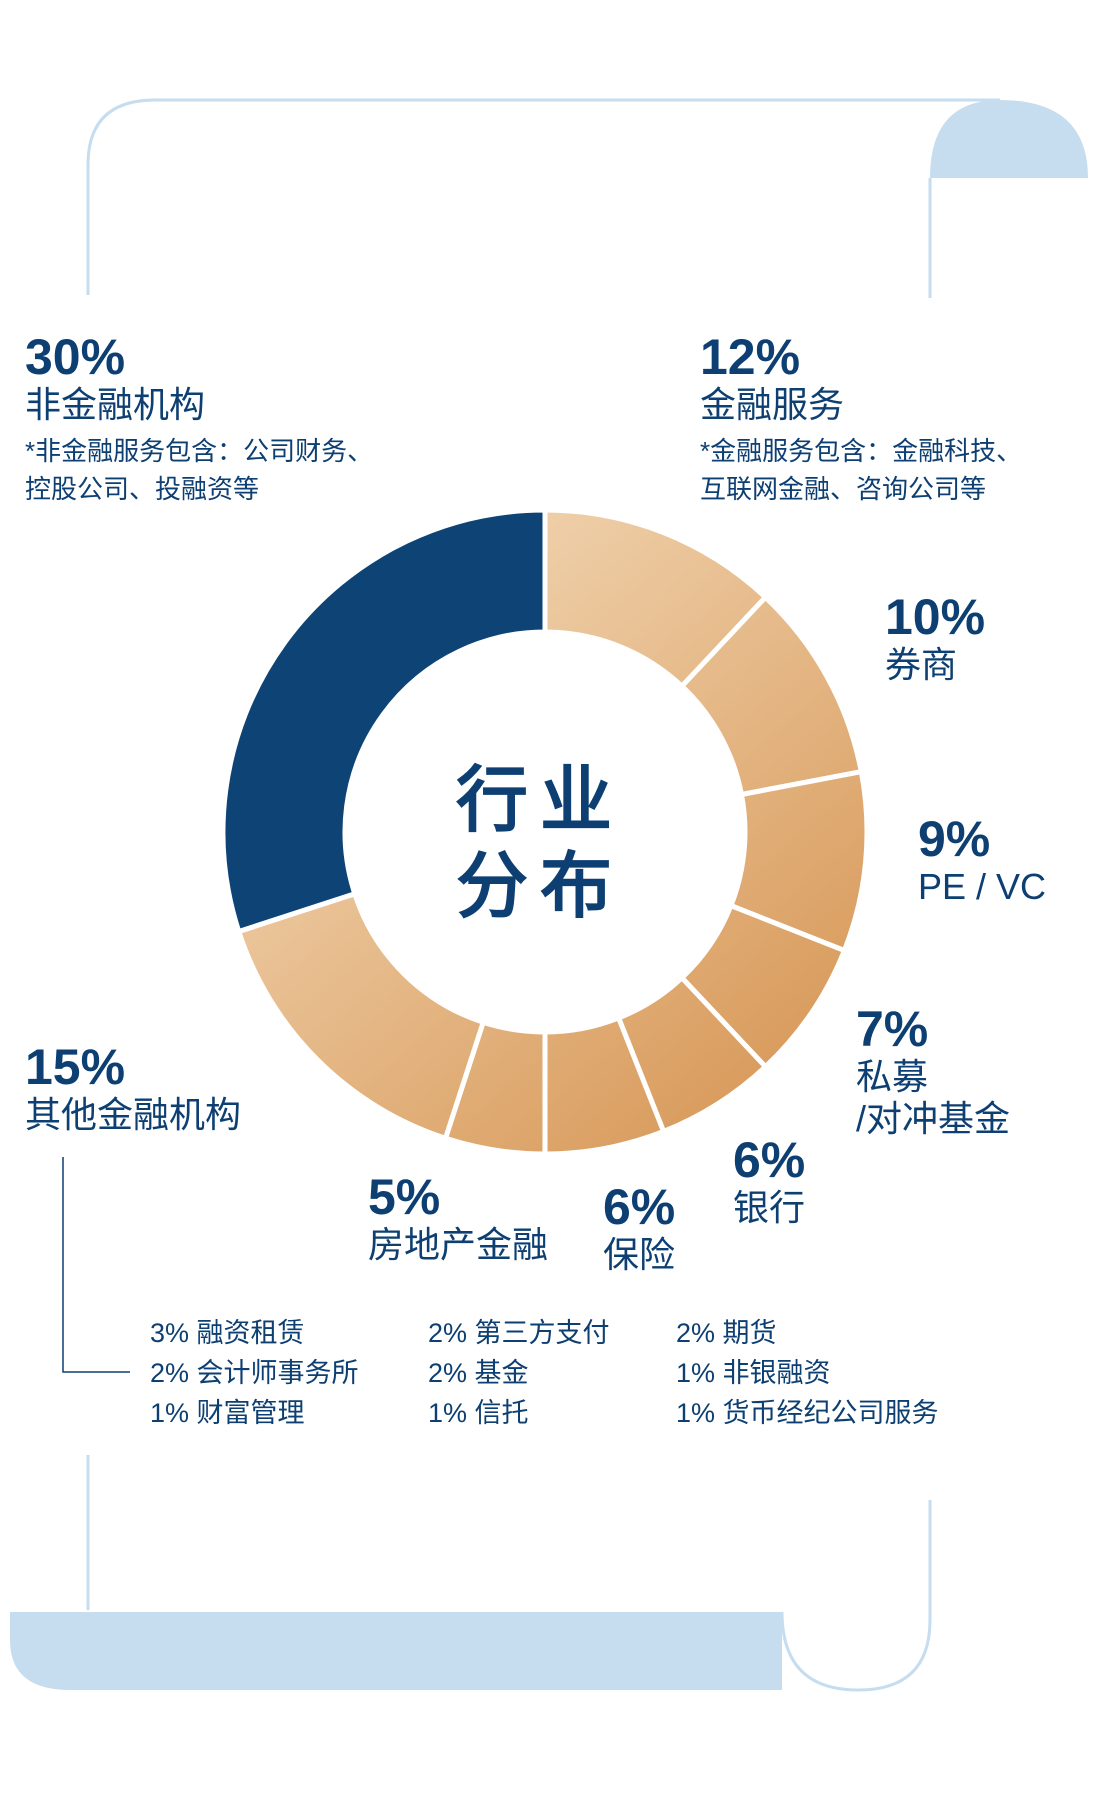 Image resolution: width=1100 pixels, height=1795 pixels. I want to click on label-pe-vc-pct: 9%, so click(954, 839).